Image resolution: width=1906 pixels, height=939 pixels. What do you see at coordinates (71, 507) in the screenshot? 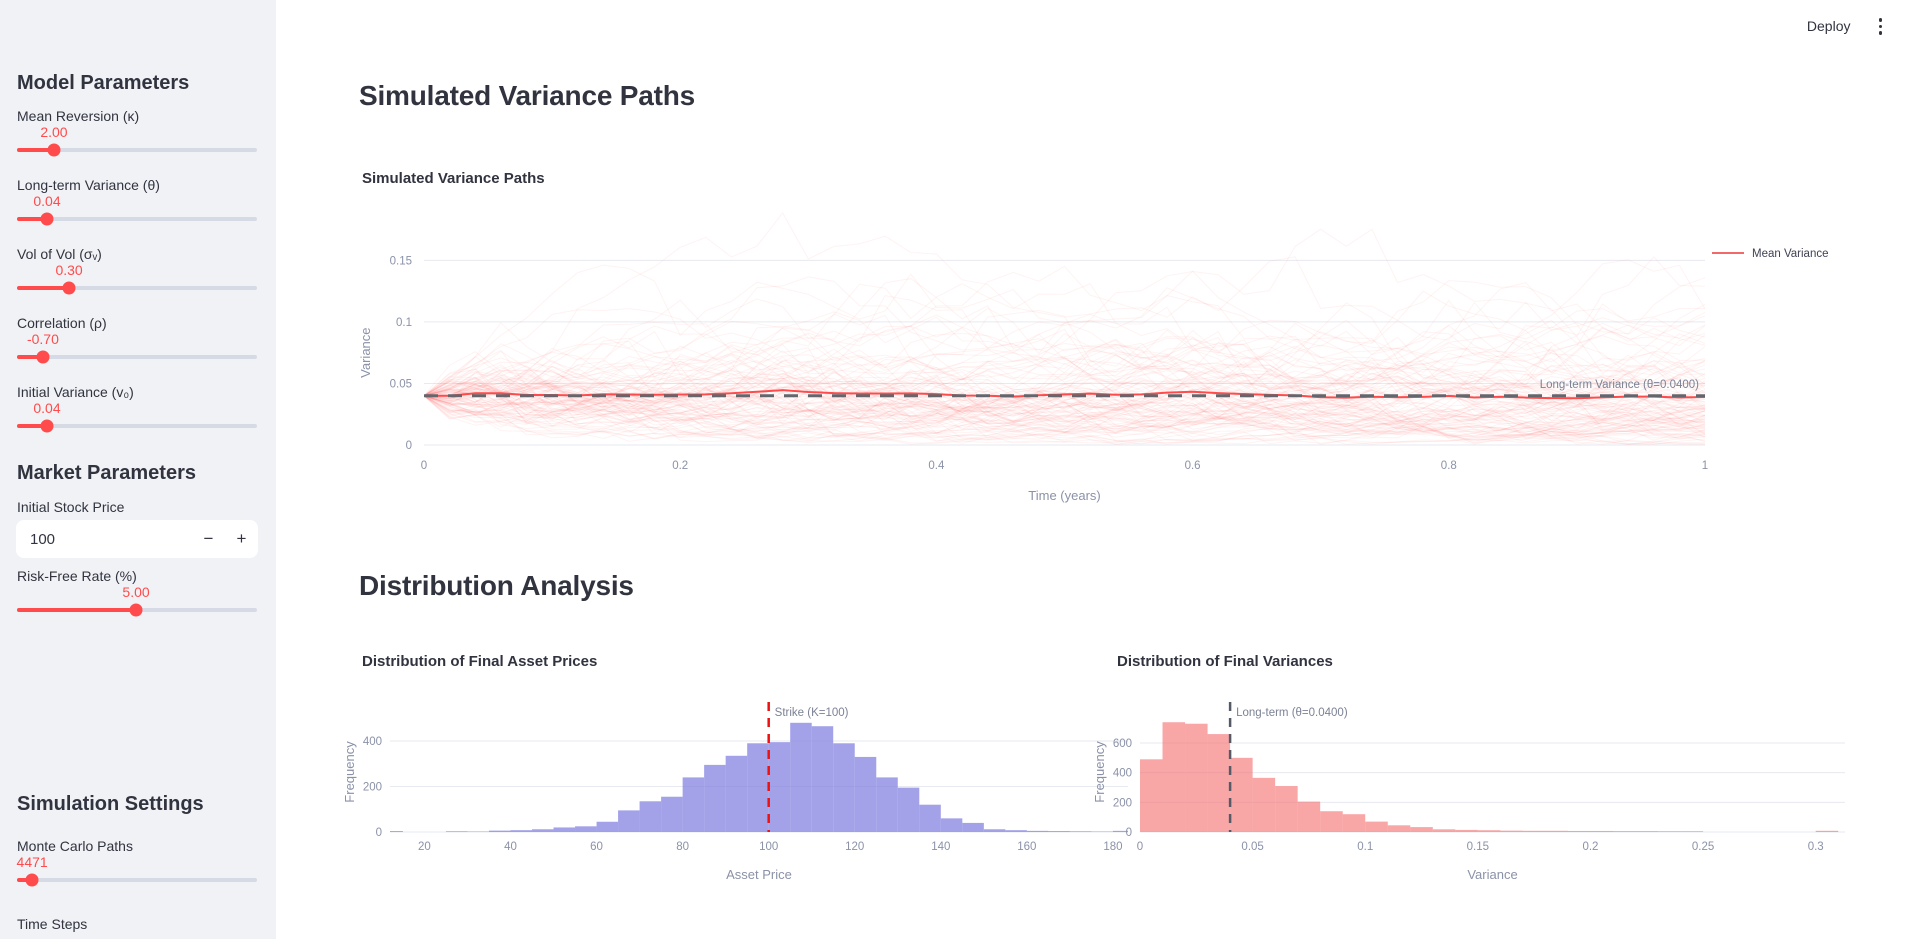
I see `stock-price-label: Initial Stock Price` at bounding box center [71, 507].